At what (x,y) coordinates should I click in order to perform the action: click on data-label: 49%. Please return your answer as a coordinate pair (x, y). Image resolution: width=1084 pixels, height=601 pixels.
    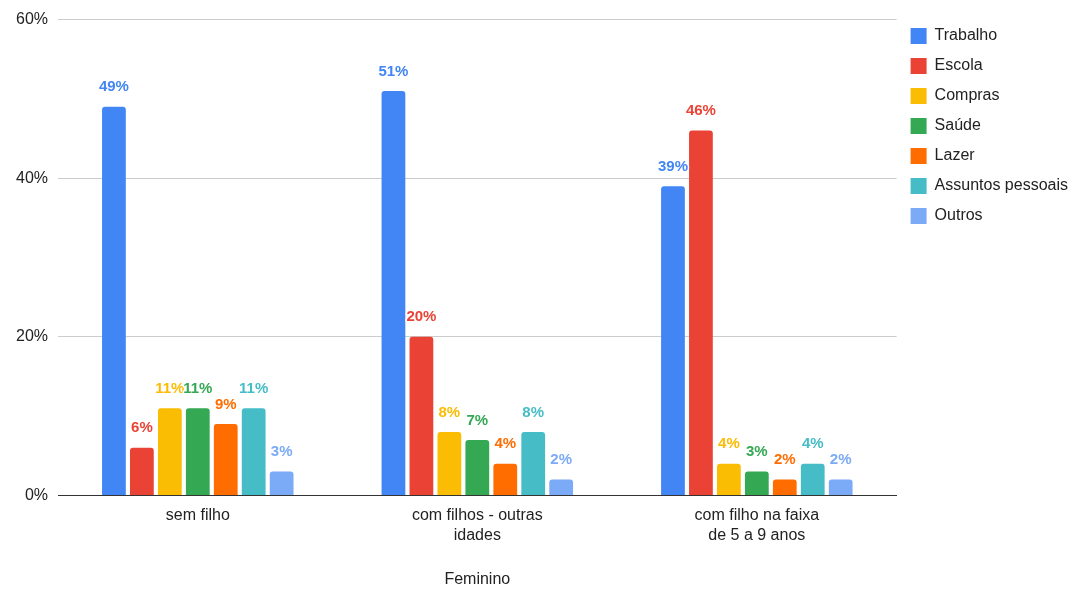
    Looking at the image, I should click on (113, 86).